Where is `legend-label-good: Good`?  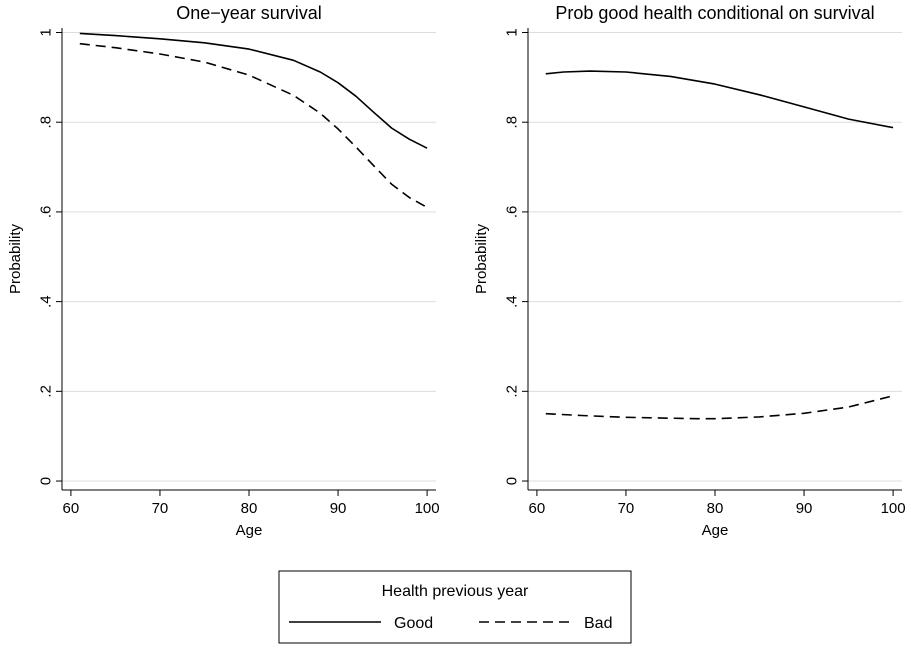
legend-label-good: Good is located at coordinates (413, 623).